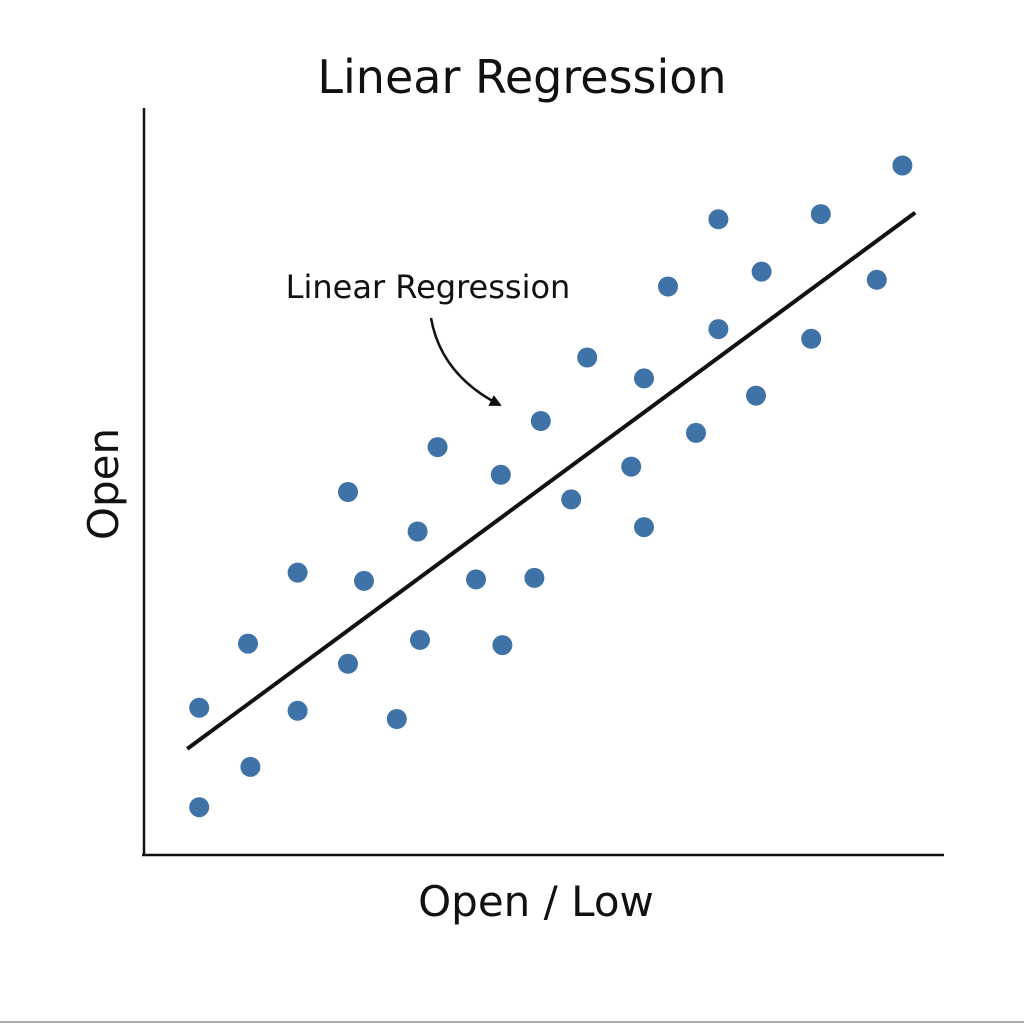 Image resolution: width=1024 pixels, height=1024 pixels. What do you see at coordinates (521, 77) in the screenshot?
I see `chart-title: Linear Regression` at bounding box center [521, 77].